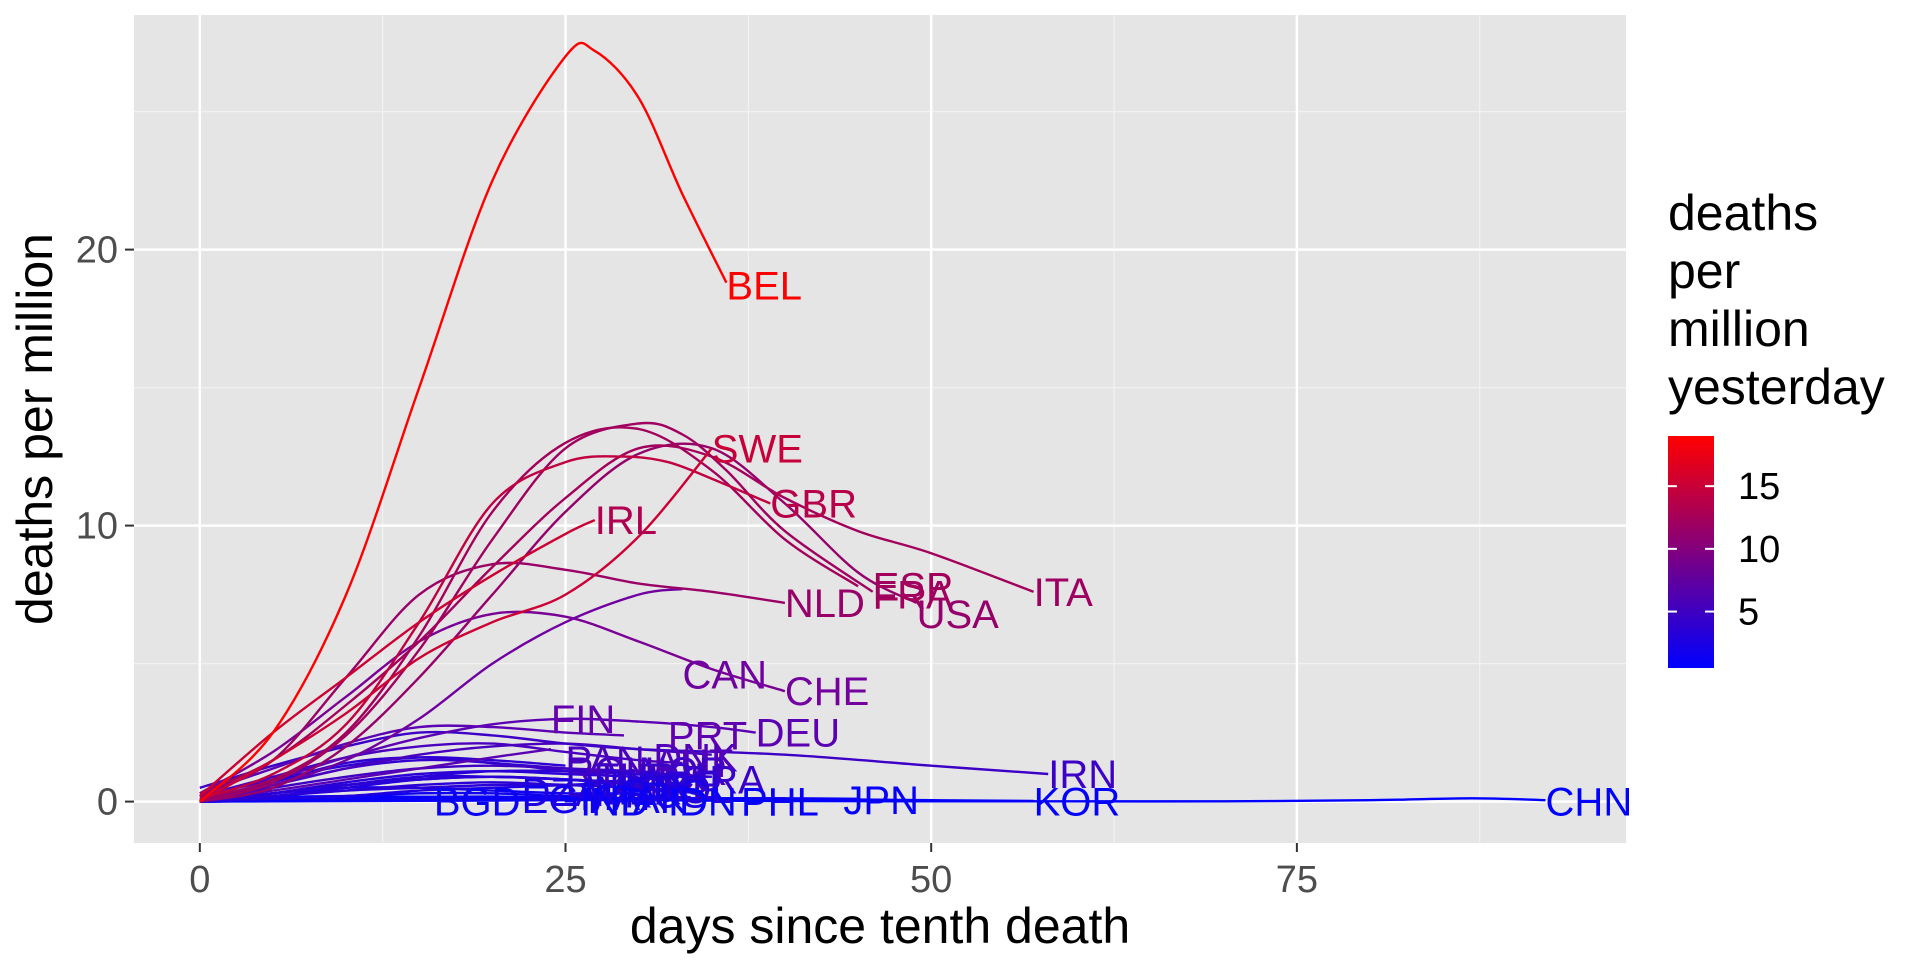  I want to click on x-tick-label: 50, so click(931, 880).